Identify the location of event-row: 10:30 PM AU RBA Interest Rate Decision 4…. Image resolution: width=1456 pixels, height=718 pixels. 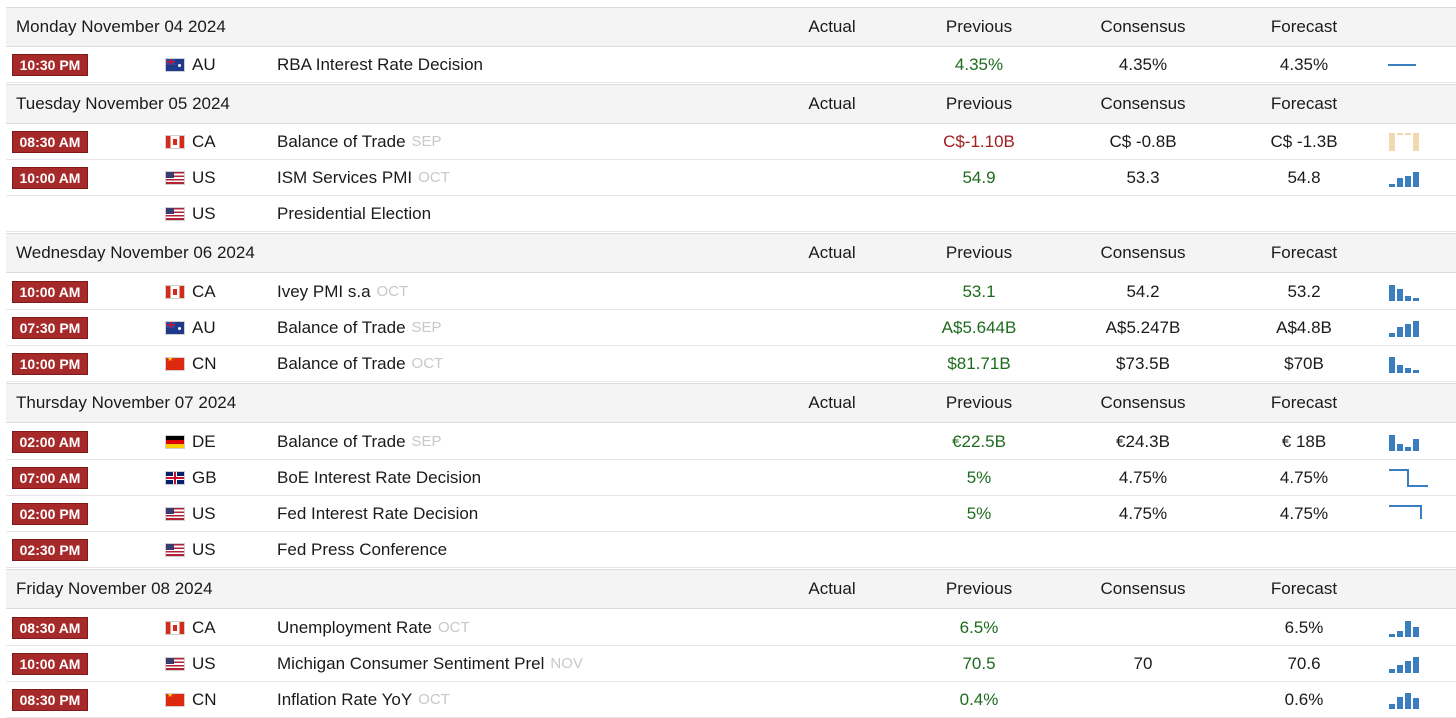
(731, 65).